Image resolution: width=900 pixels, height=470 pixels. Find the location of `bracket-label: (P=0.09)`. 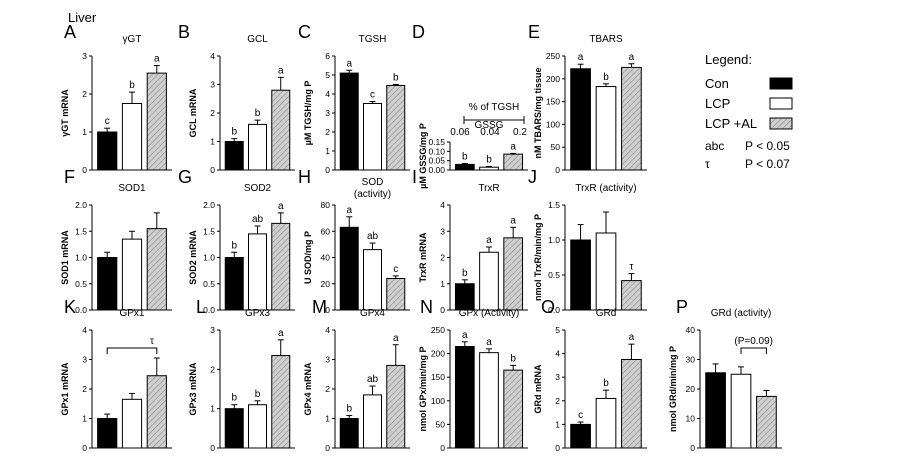

bracket-label: (P=0.09) is located at coordinates (753, 341).